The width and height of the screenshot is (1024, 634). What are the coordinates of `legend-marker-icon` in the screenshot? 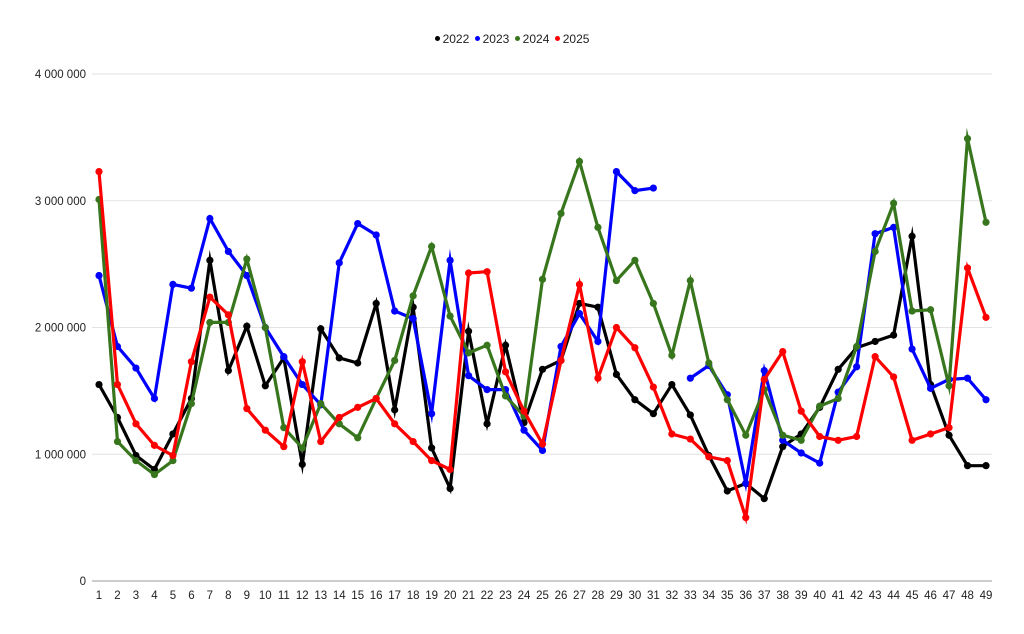 It's located at (517, 38).